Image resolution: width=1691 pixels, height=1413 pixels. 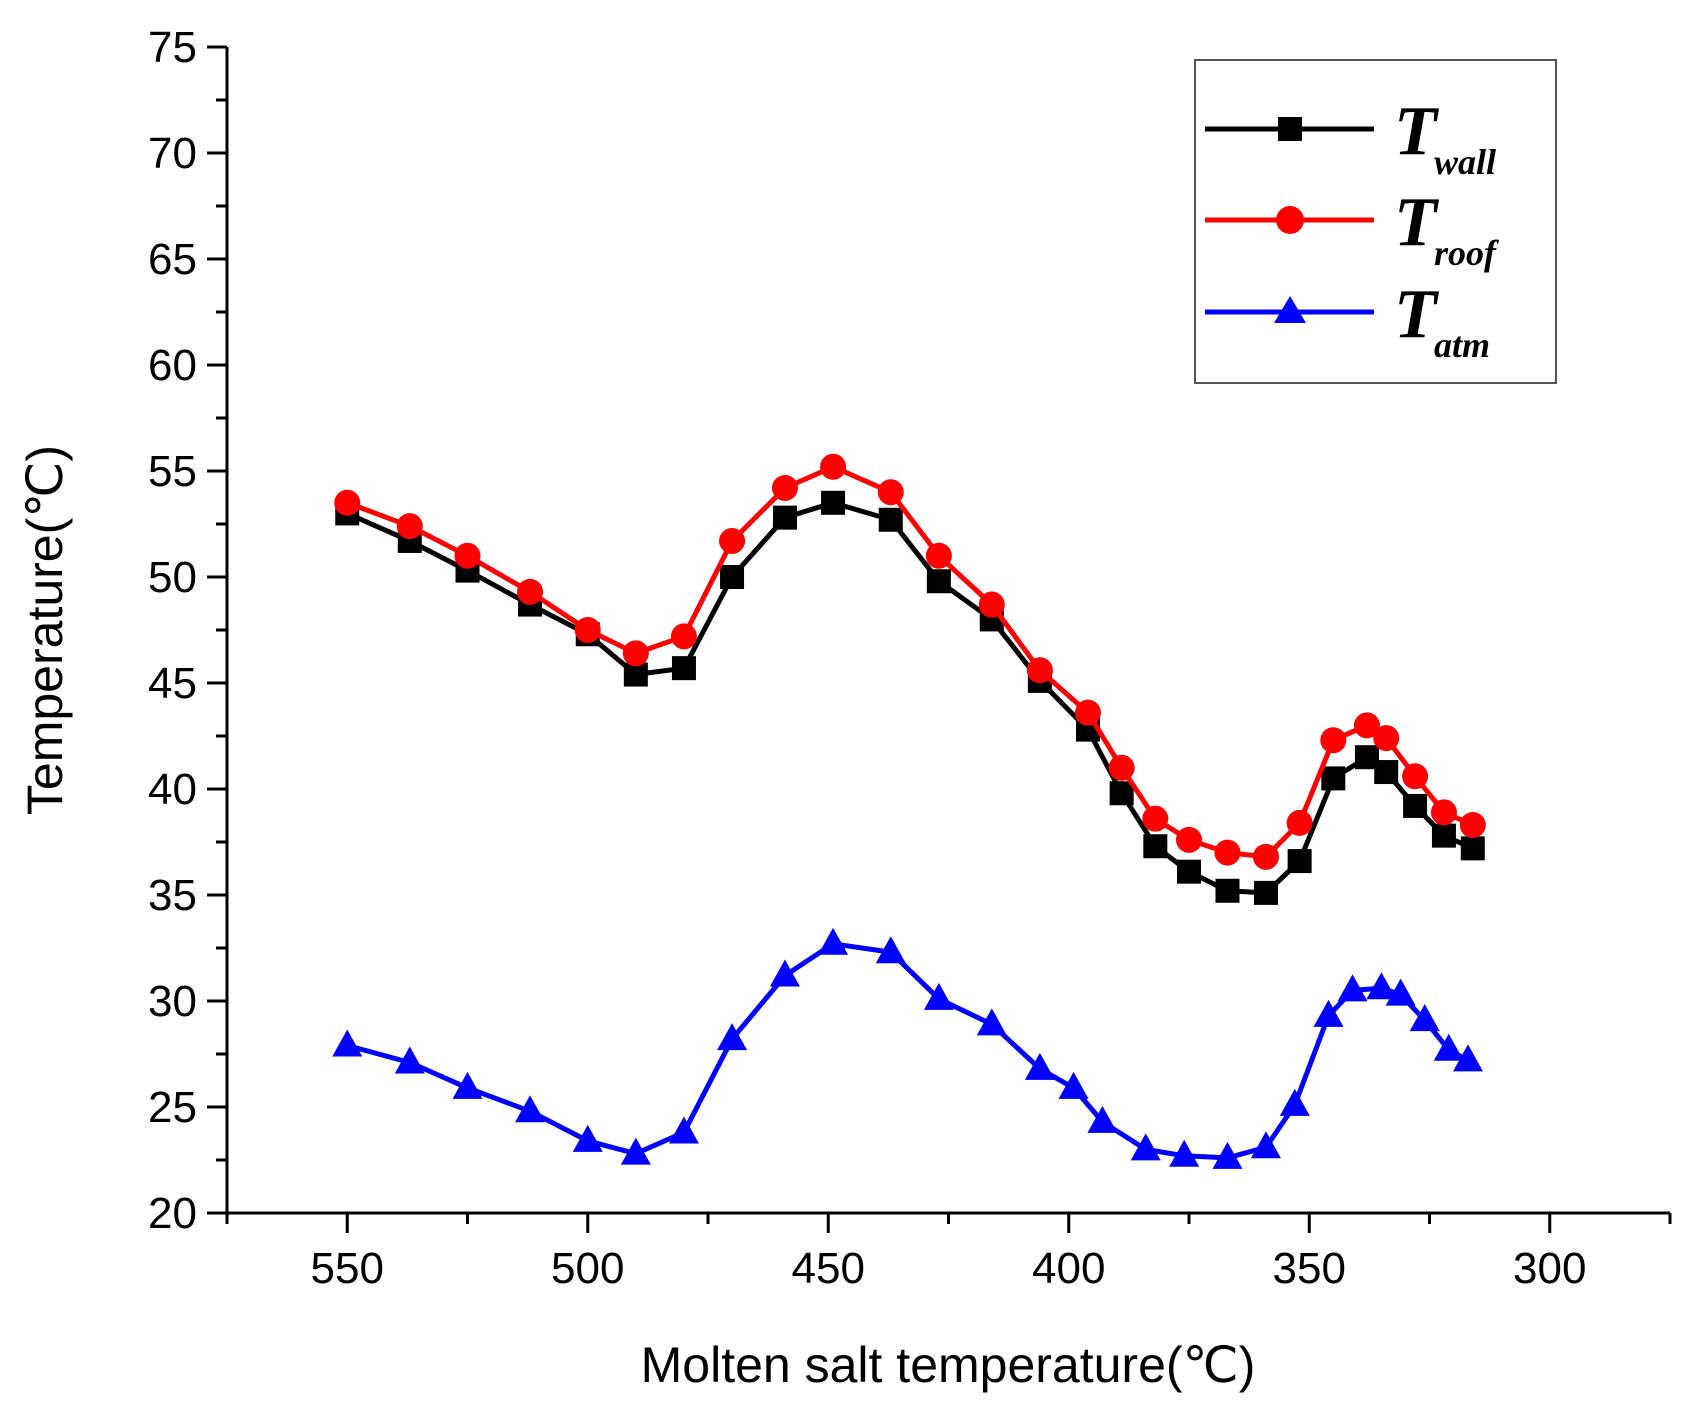 What do you see at coordinates (172, 577) in the screenshot?
I see `y-tick-label-50: 50` at bounding box center [172, 577].